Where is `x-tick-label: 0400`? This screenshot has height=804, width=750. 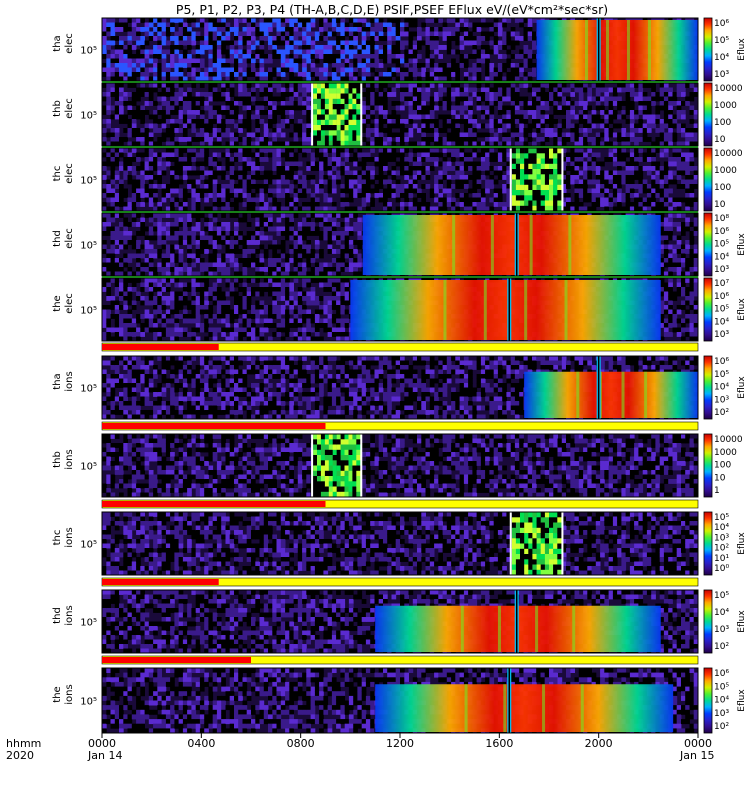 x-tick-label: 0400 is located at coordinates (201, 743).